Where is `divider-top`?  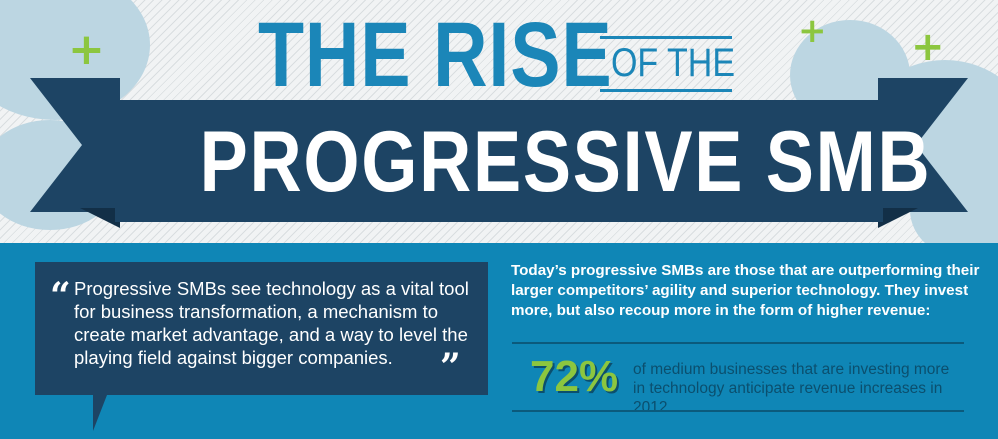 divider-top is located at coordinates (738, 343).